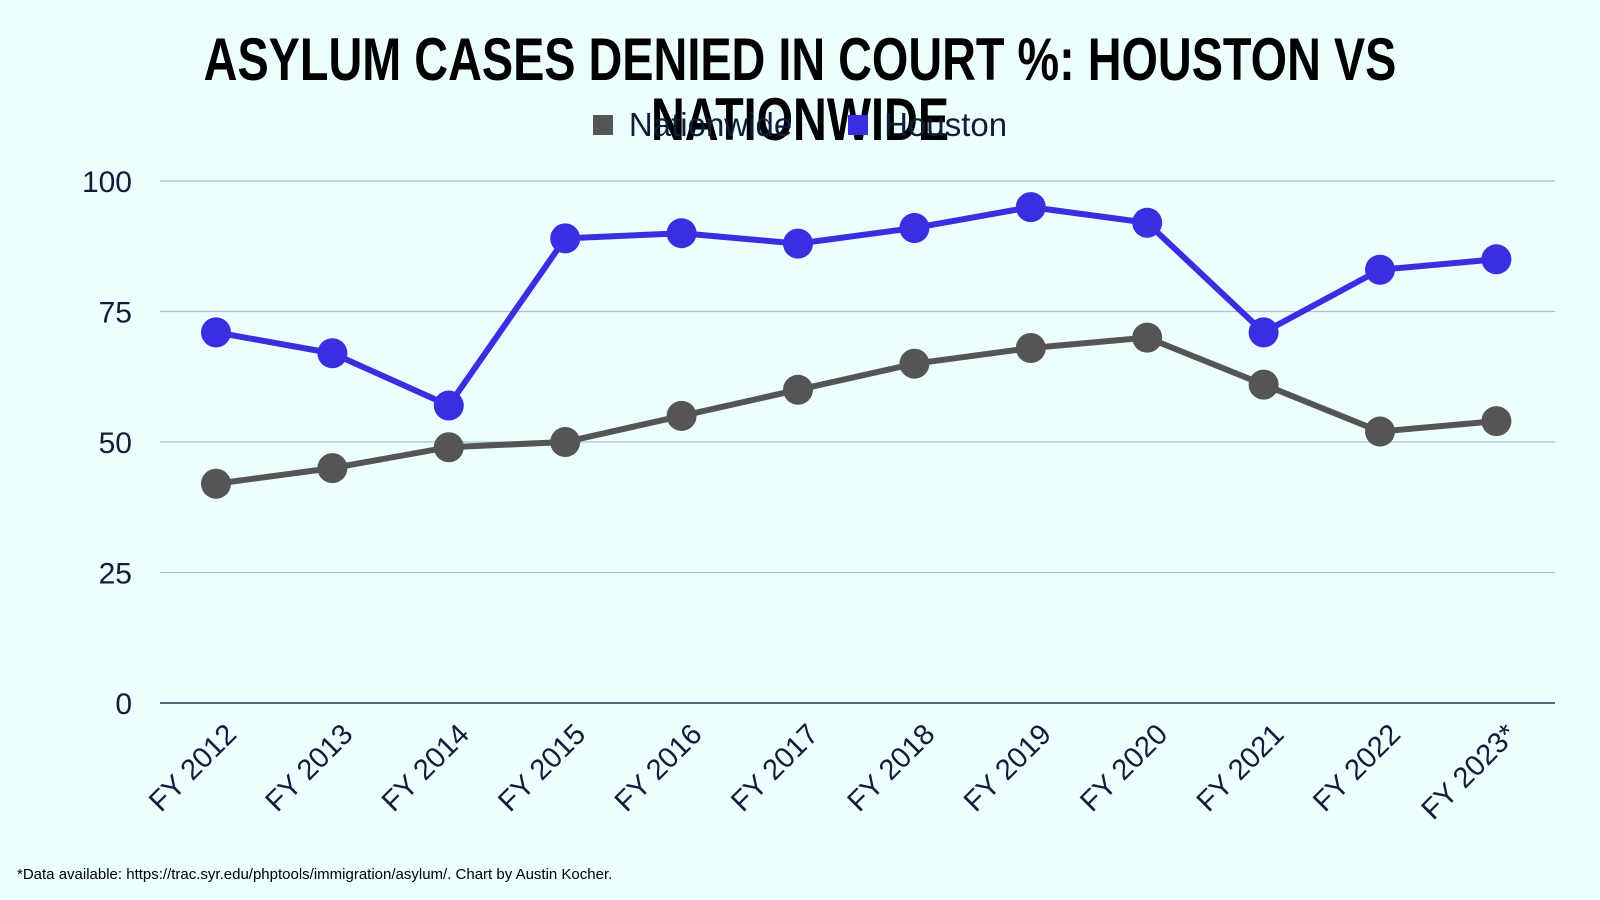  Describe the element at coordinates (946, 124) in the screenshot. I see `legend-label-houston: Houston` at that location.